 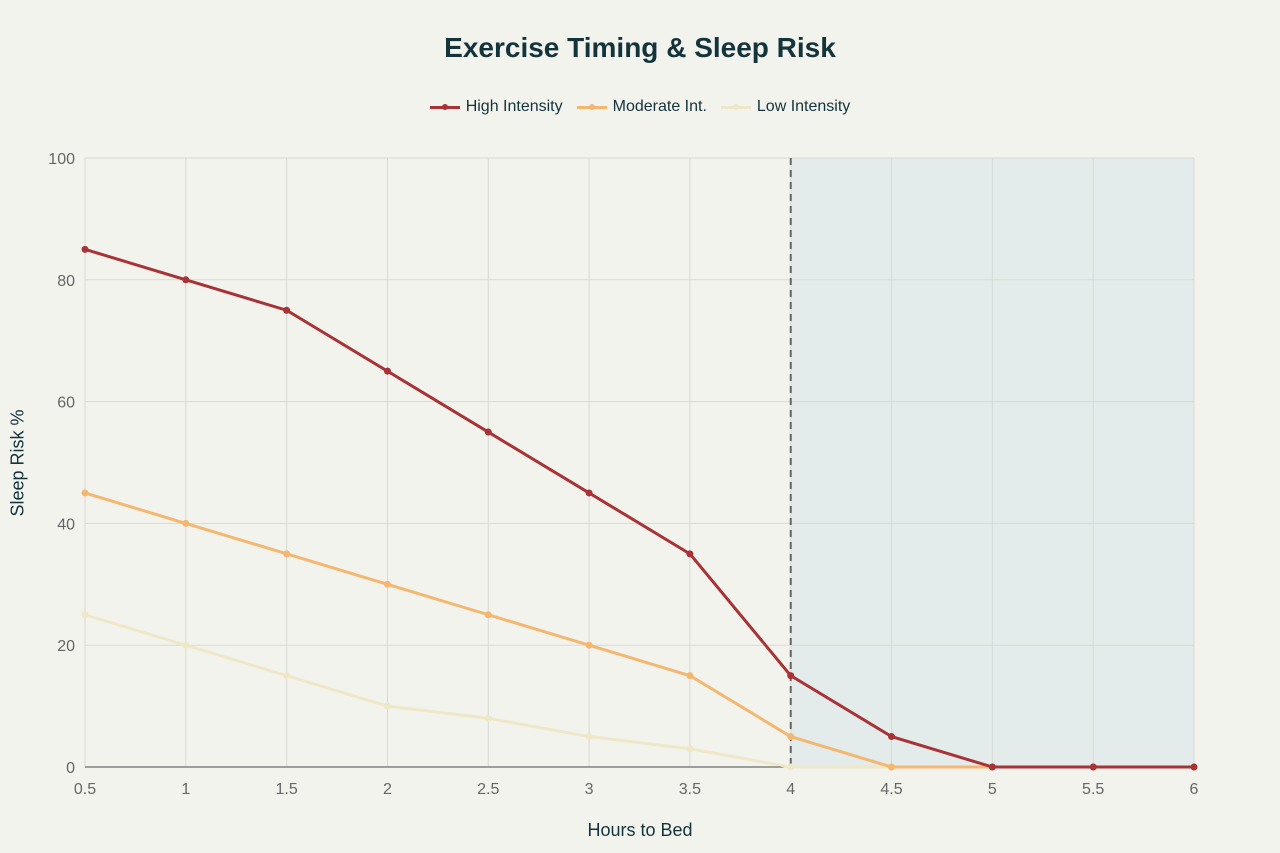 I want to click on legend-label-moderate-intensity: Moderate Int., so click(x=659, y=106).